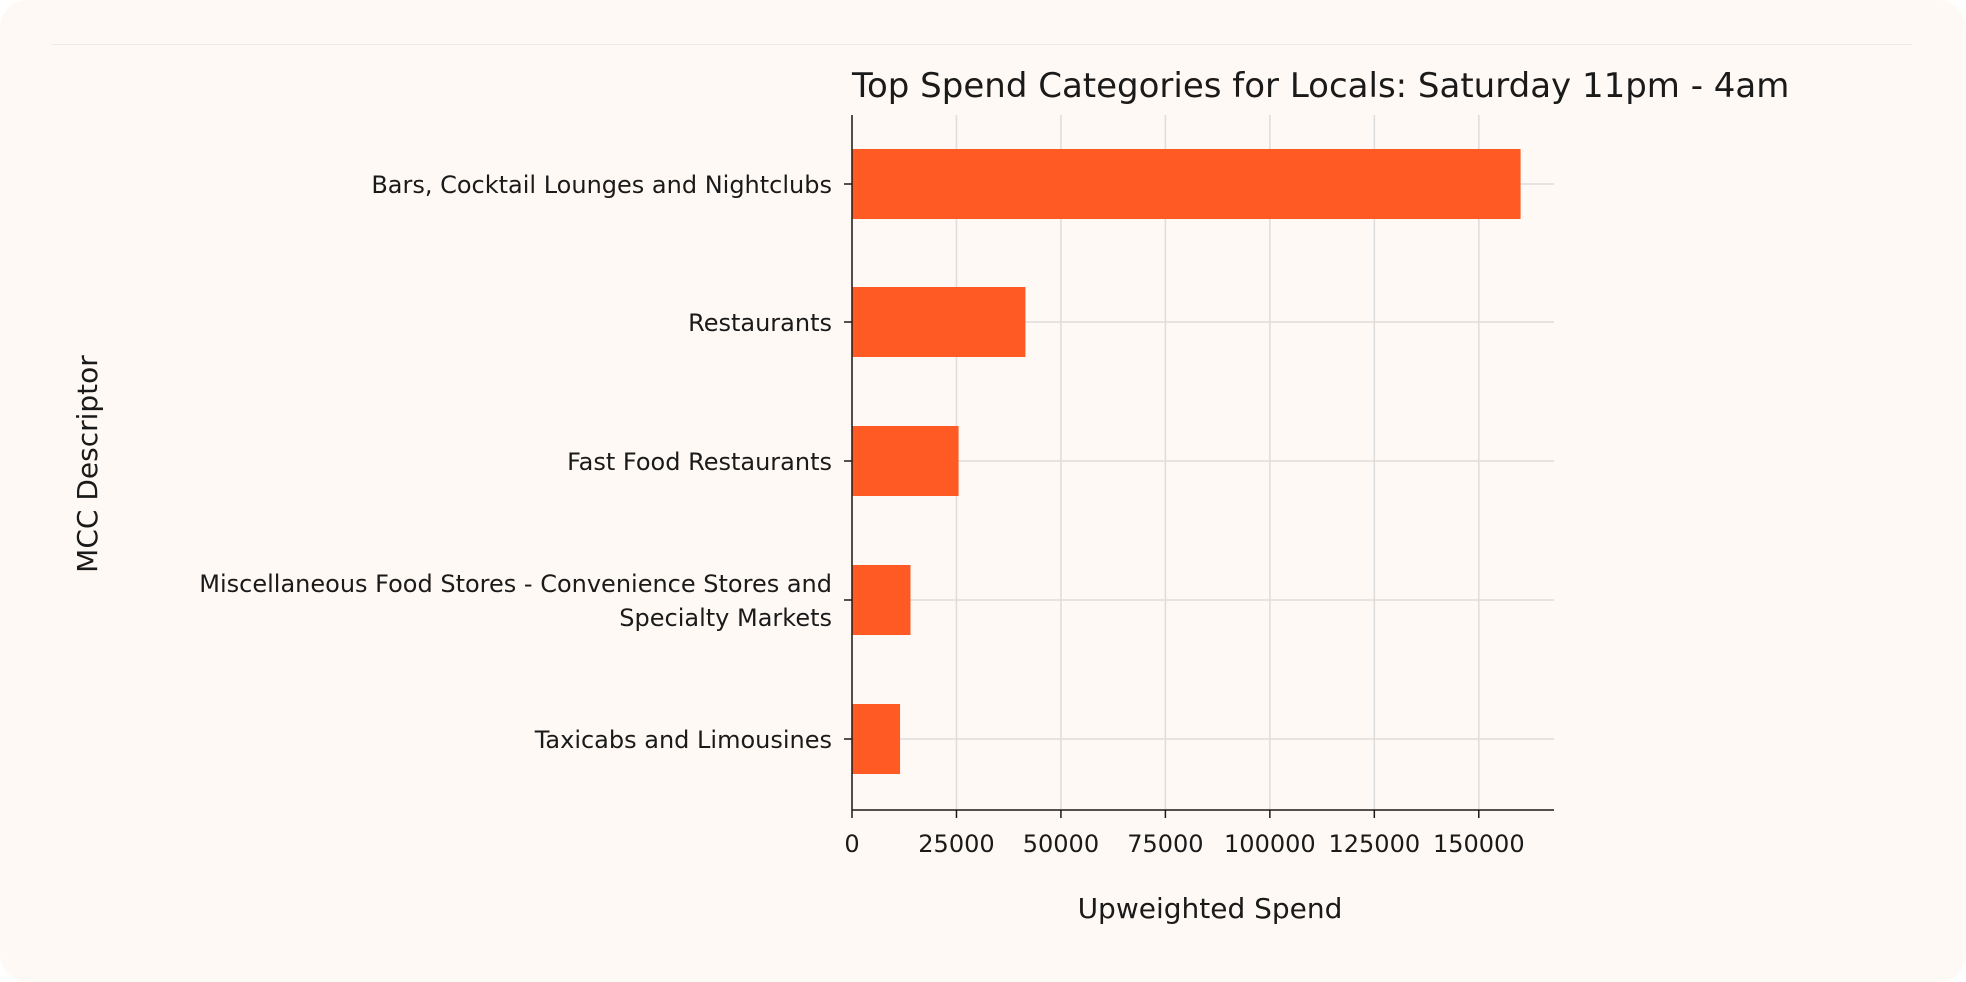 This screenshot has height=982, width=1966. I want to click on y-tick-label-line: Fast Food Restaurants, so click(699, 462).